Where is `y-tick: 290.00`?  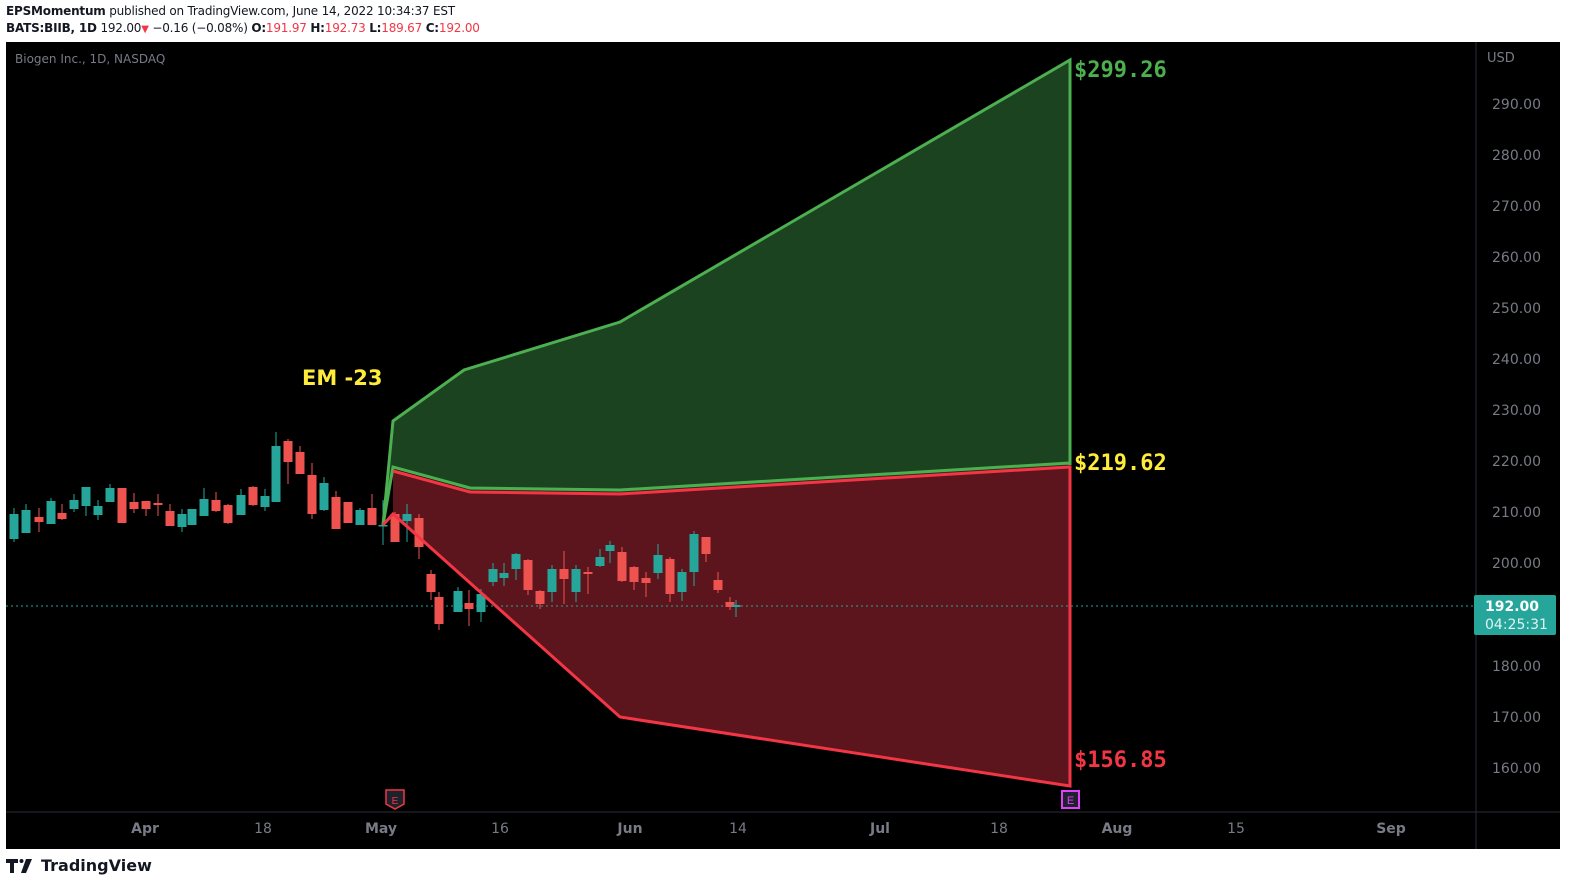
y-tick: 290.00 is located at coordinates (1516, 105).